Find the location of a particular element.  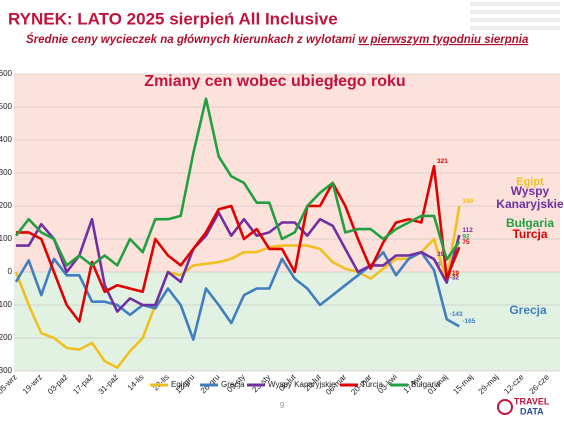

series-annotation: Grecja is located at coordinates (528, 310).